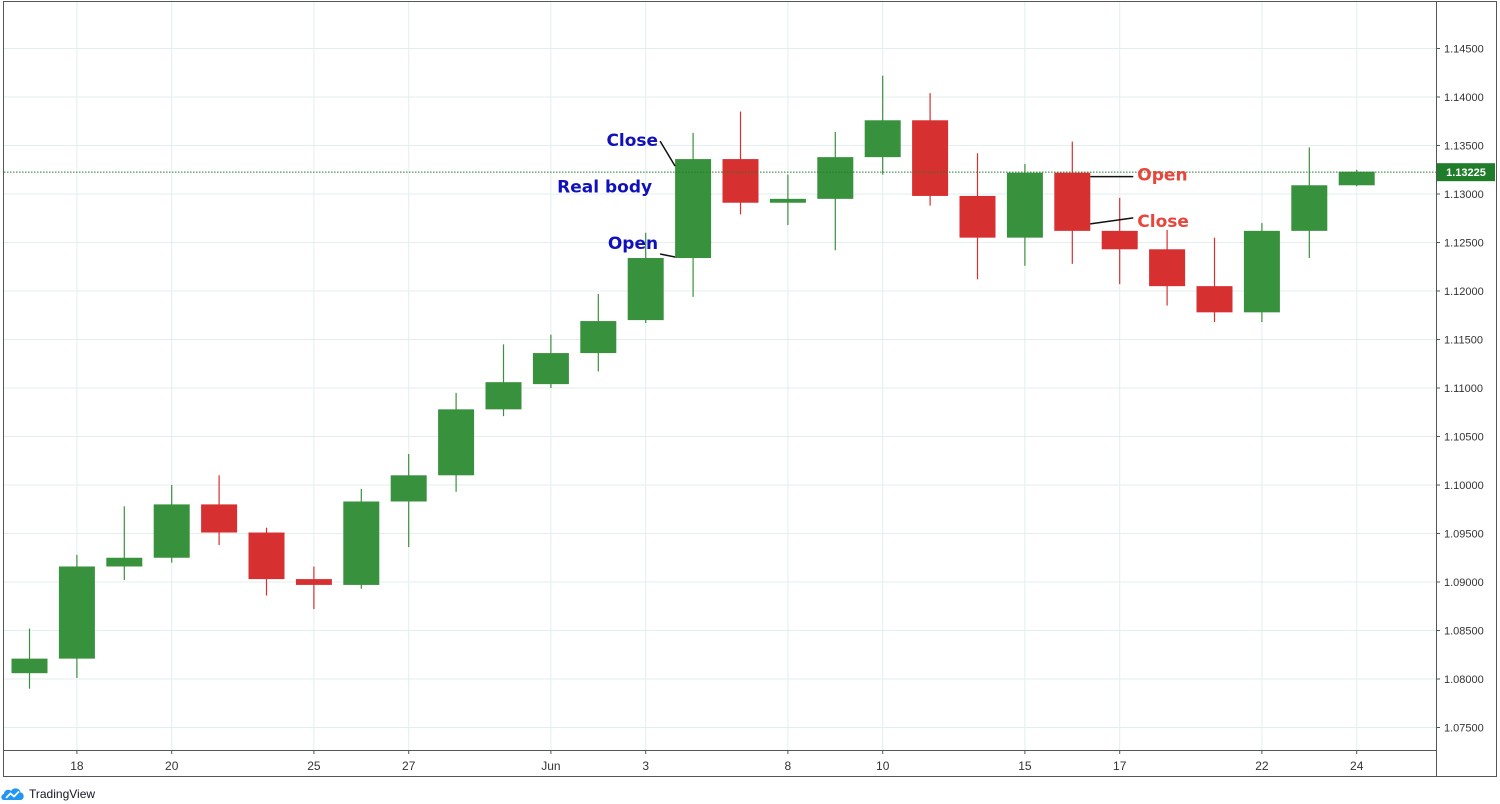 The image size is (1500, 804). Describe the element at coordinates (62, 793) in the screenshot. I see `brand-name: TradingView` at that location.